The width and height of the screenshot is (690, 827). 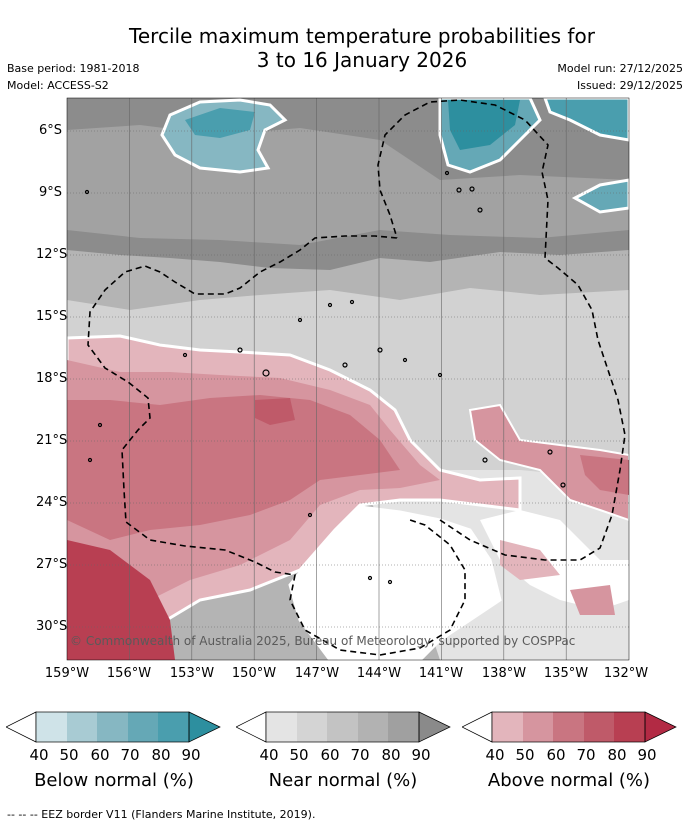 What do you see at coordinates (73, 77) in the screenshot?
I see `meta-left: Base period: 1981-2018 Model: ACCESS-S2` at bounding box center [73, 77].